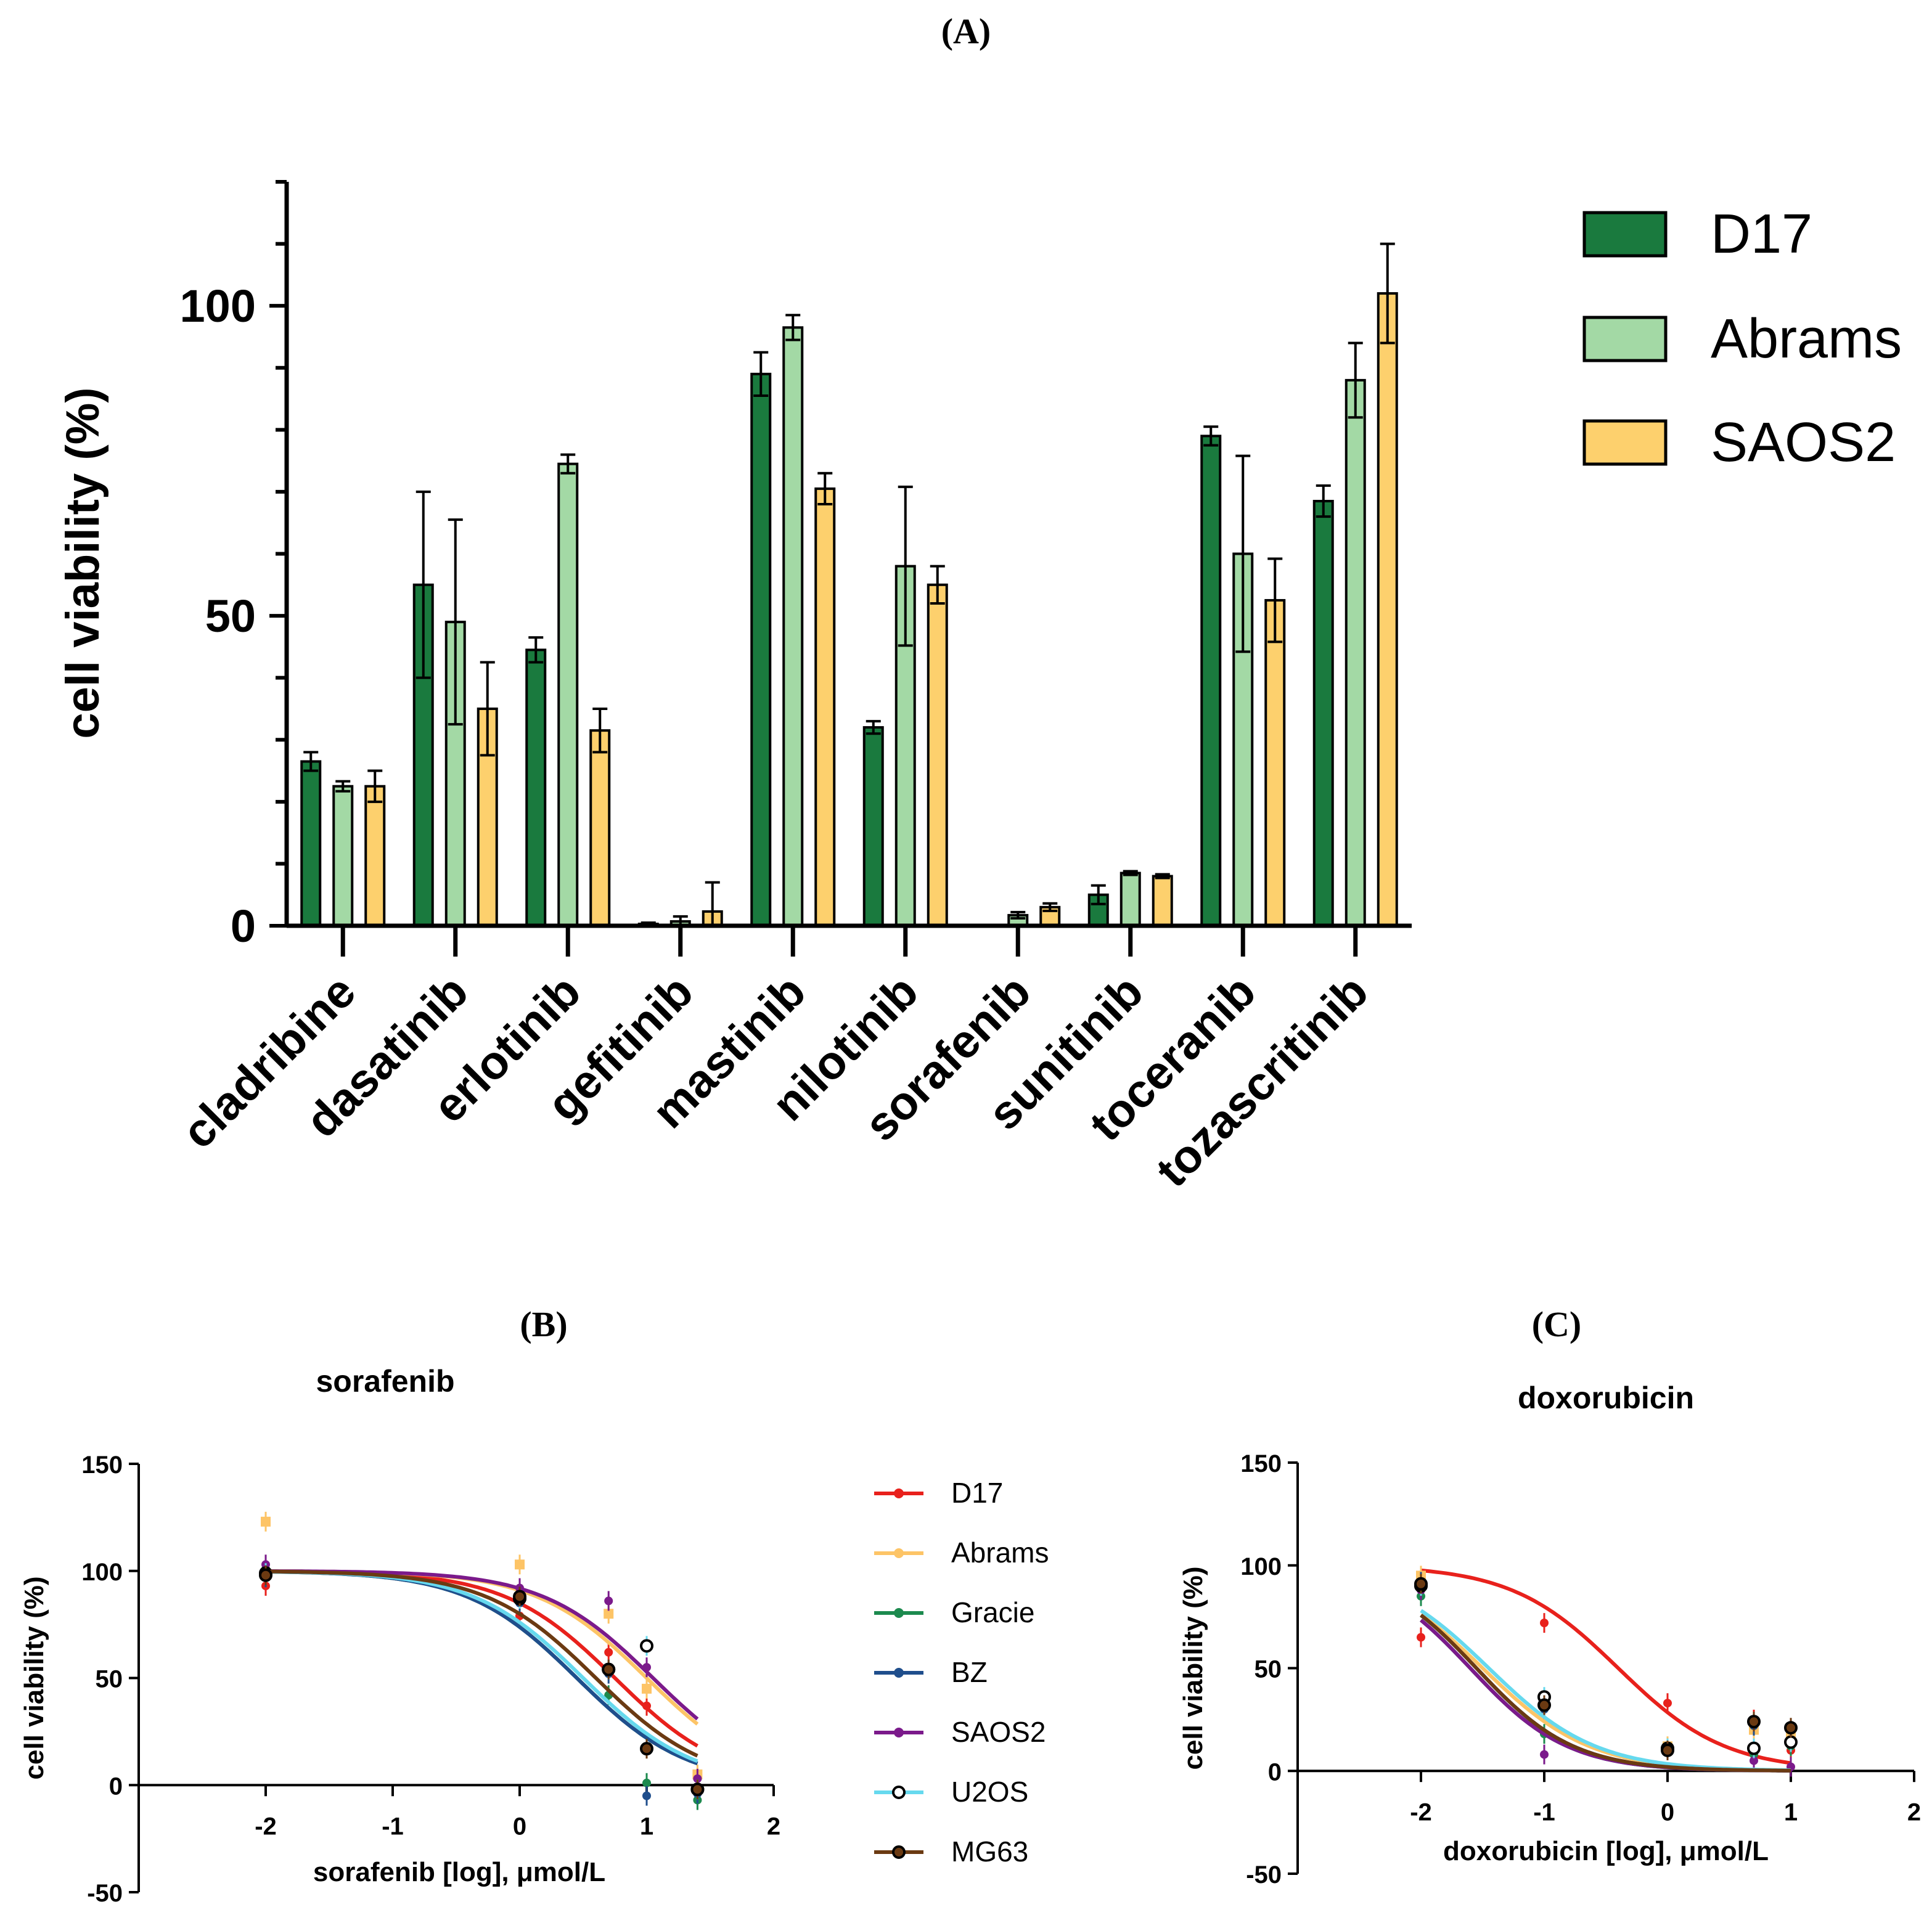 The image size is (1932, 1915). Describe the element at coordinates (1355, 652) in the screenshot. I see `bar-abrams-tozascritinib` at that location.